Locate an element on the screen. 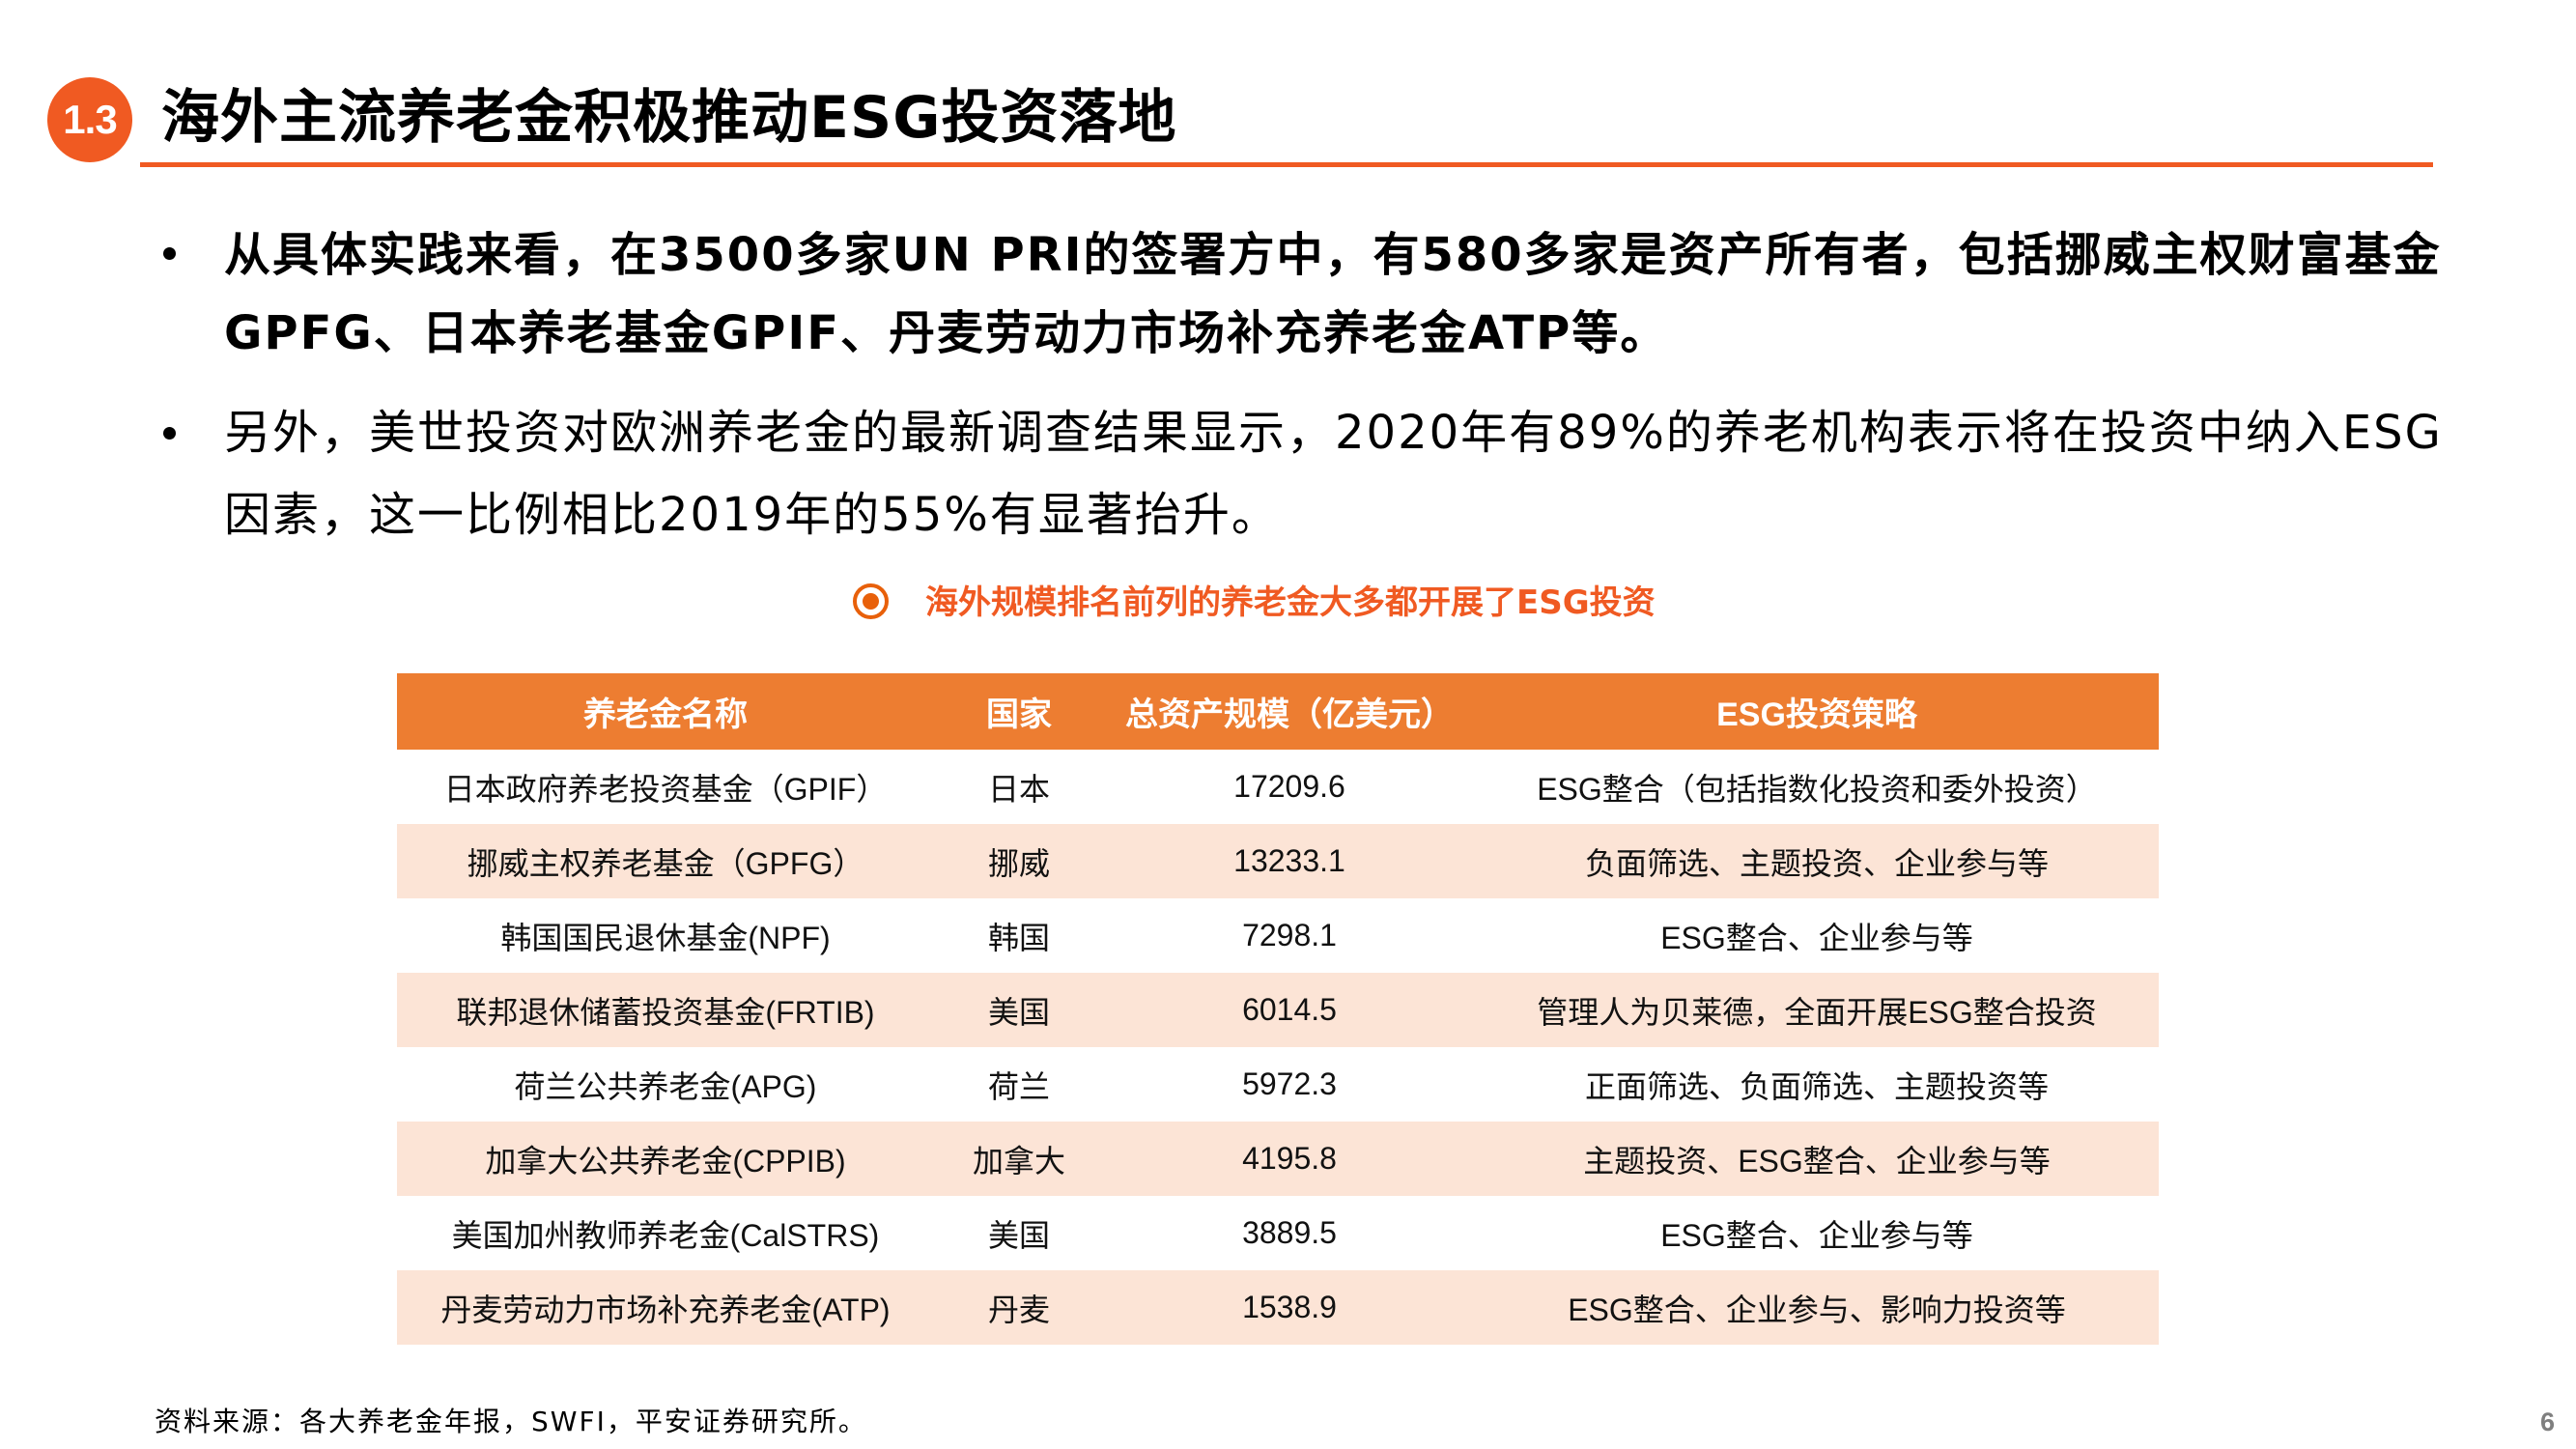  fund-name-cell: 丹麦劳动力市场补充养老金(ATP) is located at coordinates (665, 1307).